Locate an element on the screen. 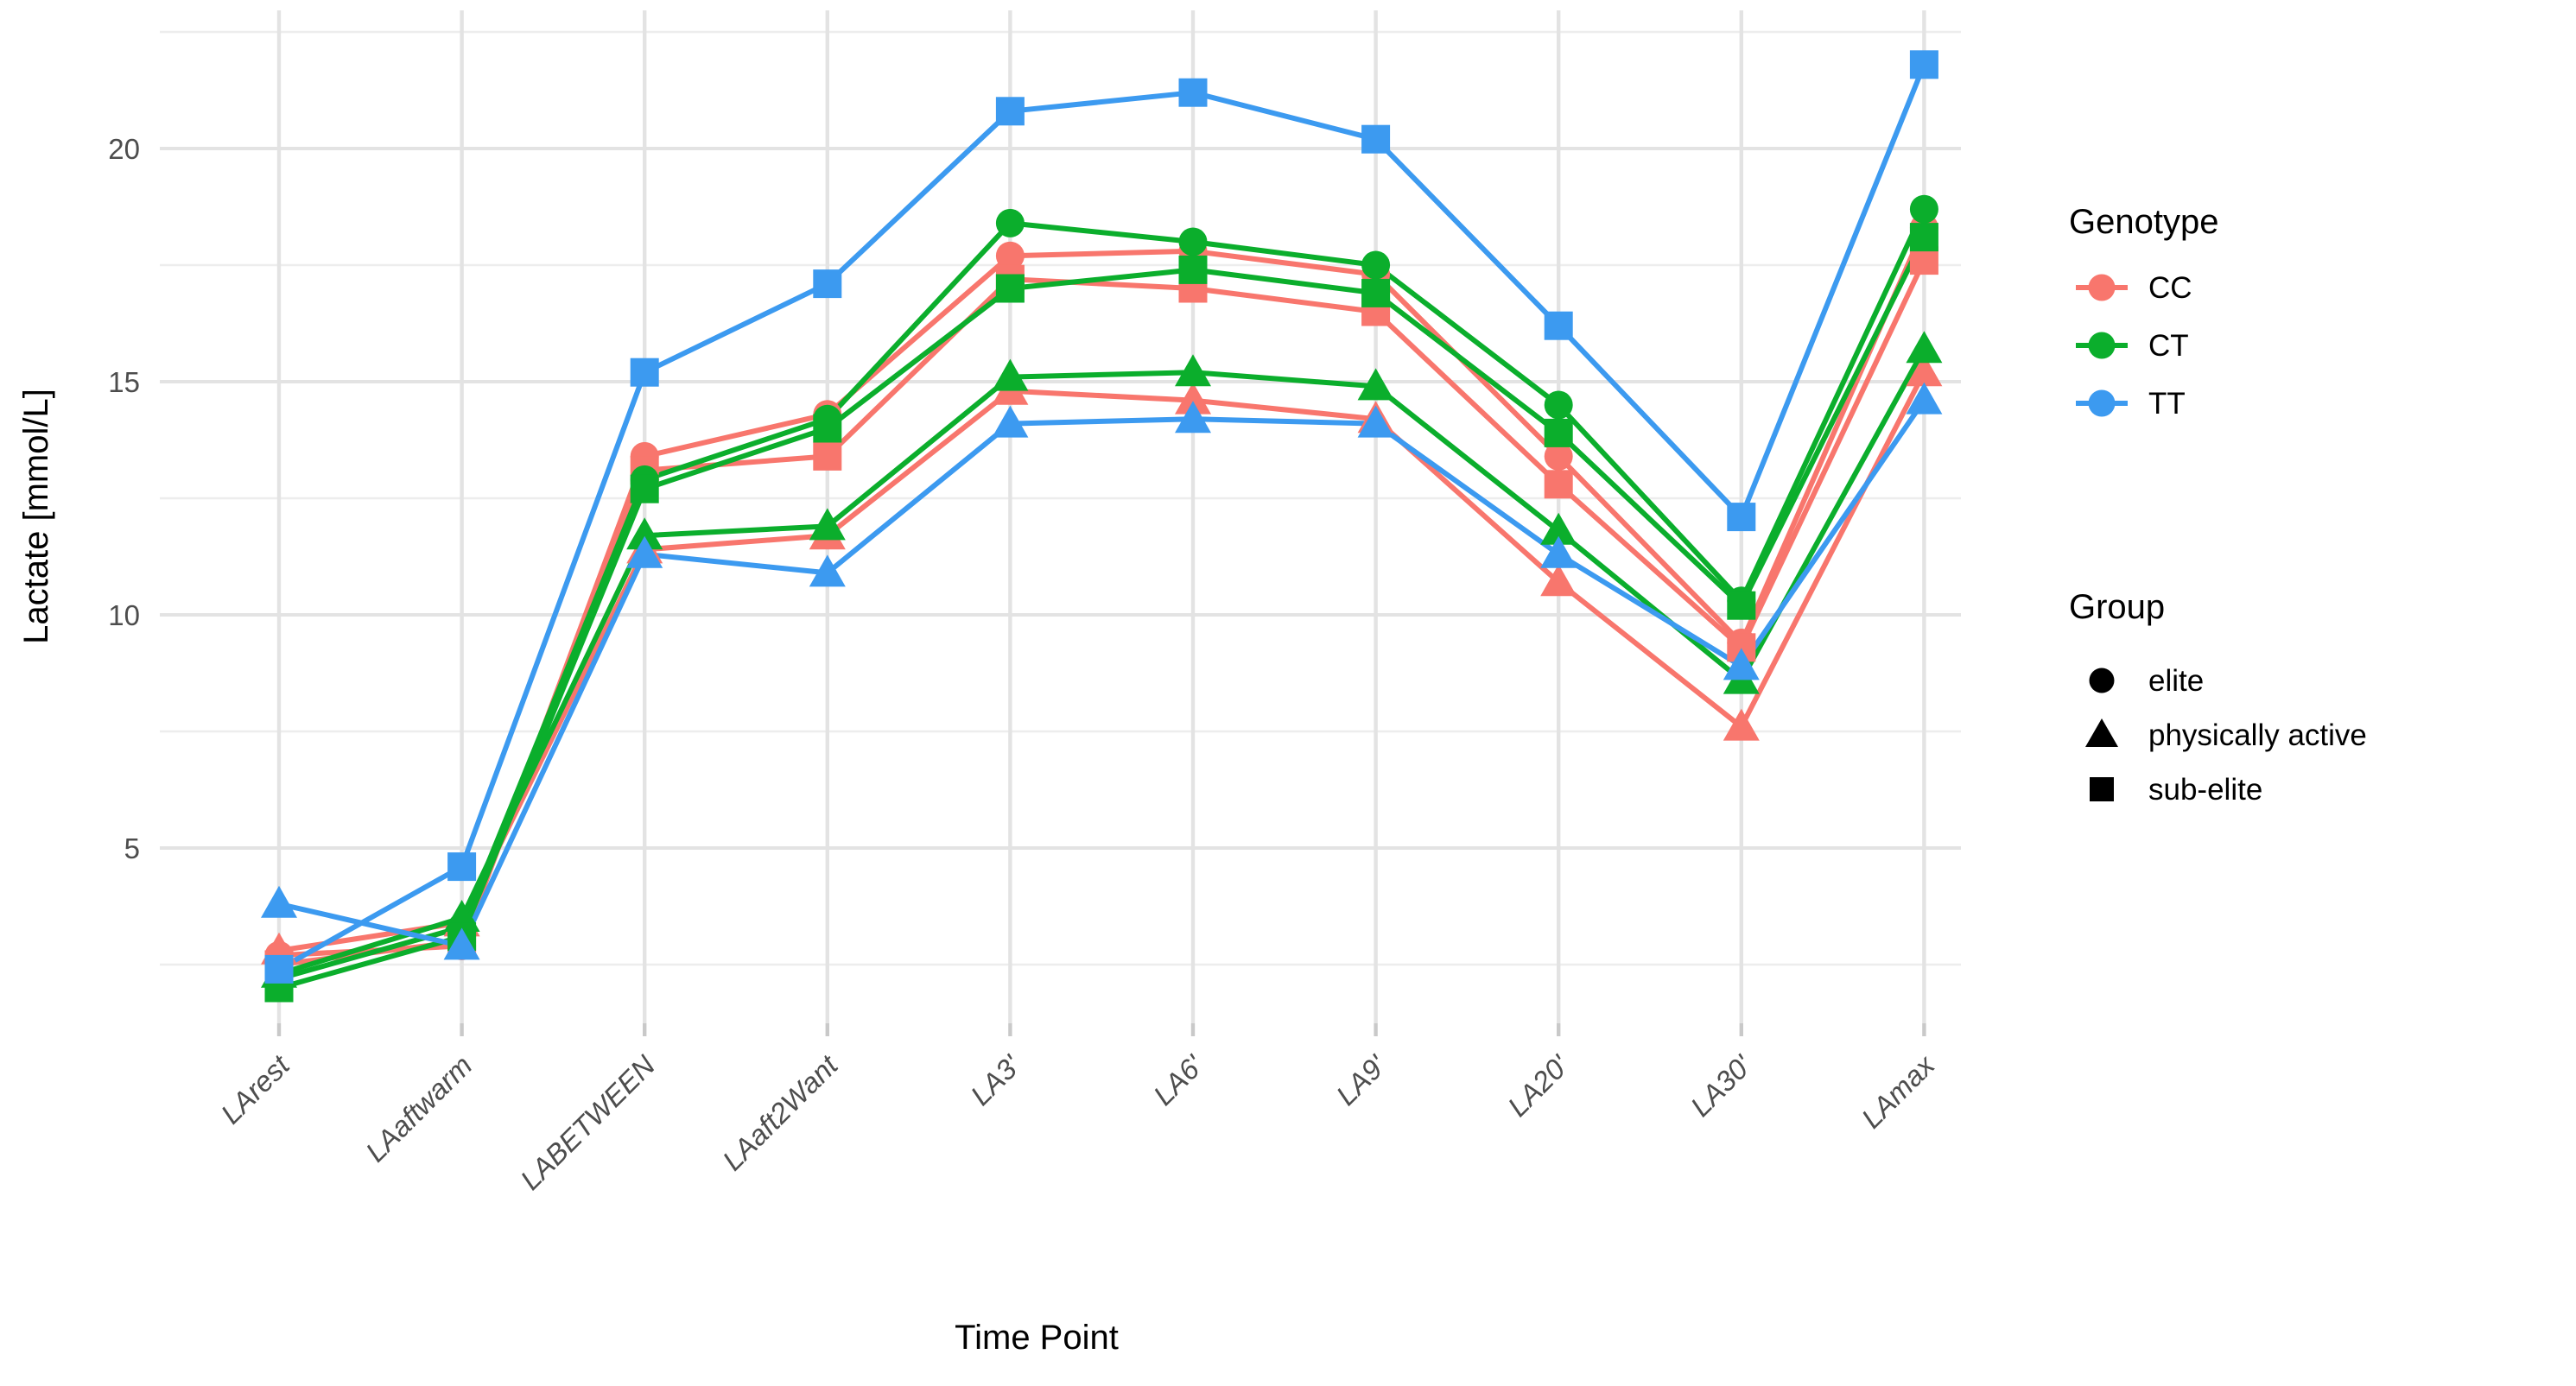  y-axis-title: Lactate [mmol/L] is located at coordinates (36, 516).